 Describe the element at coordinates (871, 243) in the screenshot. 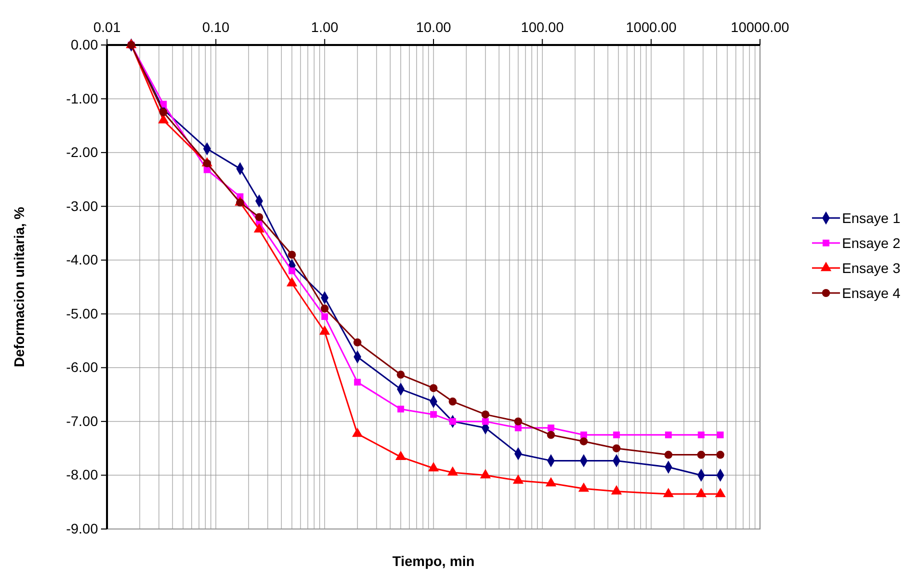

I see `legend-label: Ensaye 2` at that location.